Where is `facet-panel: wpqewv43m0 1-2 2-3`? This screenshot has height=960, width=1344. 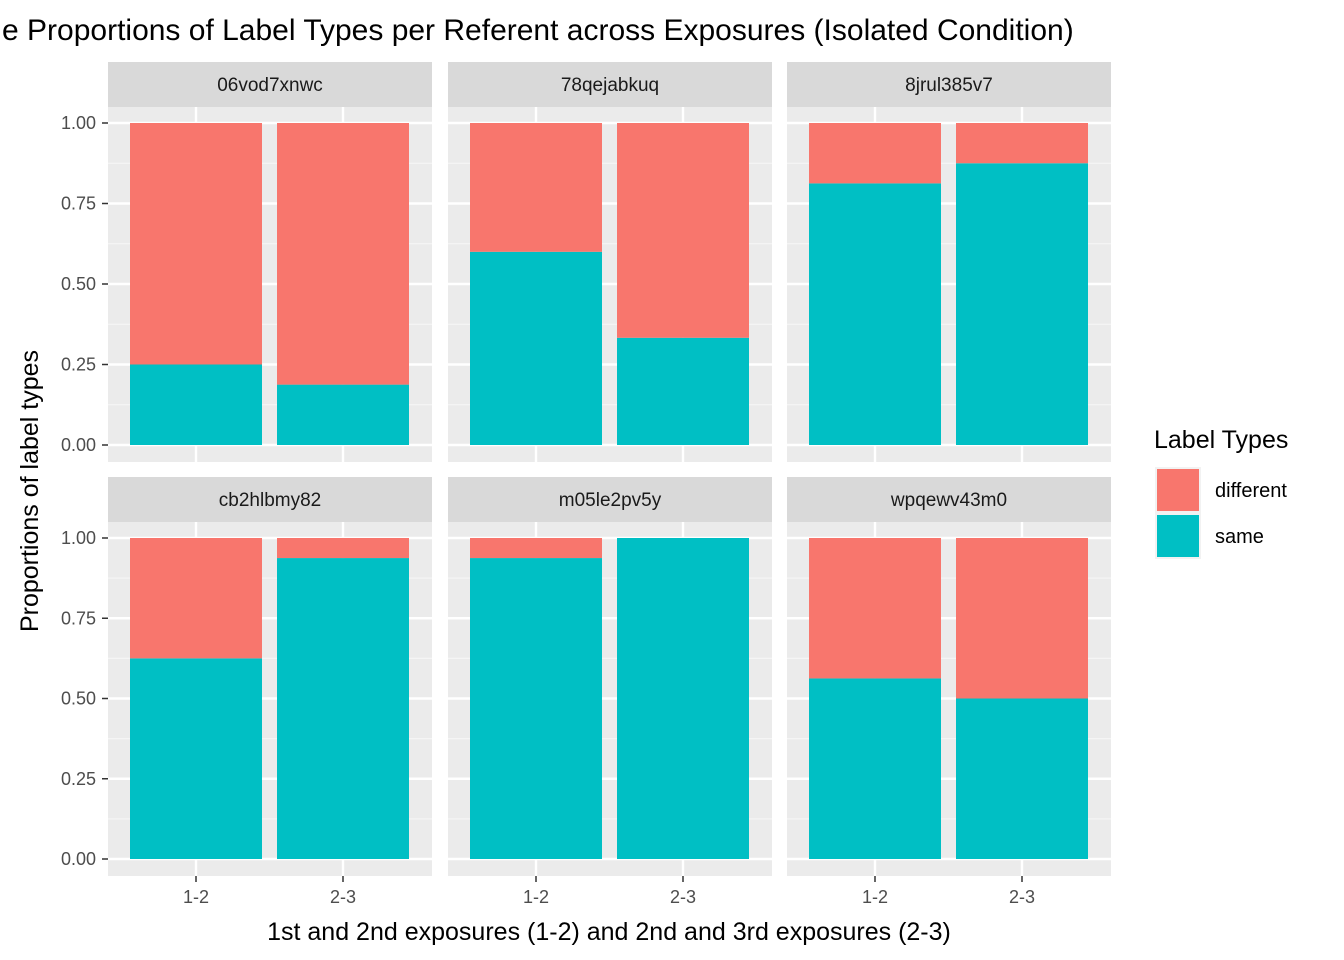
facet-panel: wpqewv43m0 1-2 2-3 is located at coordinates (949, 692).